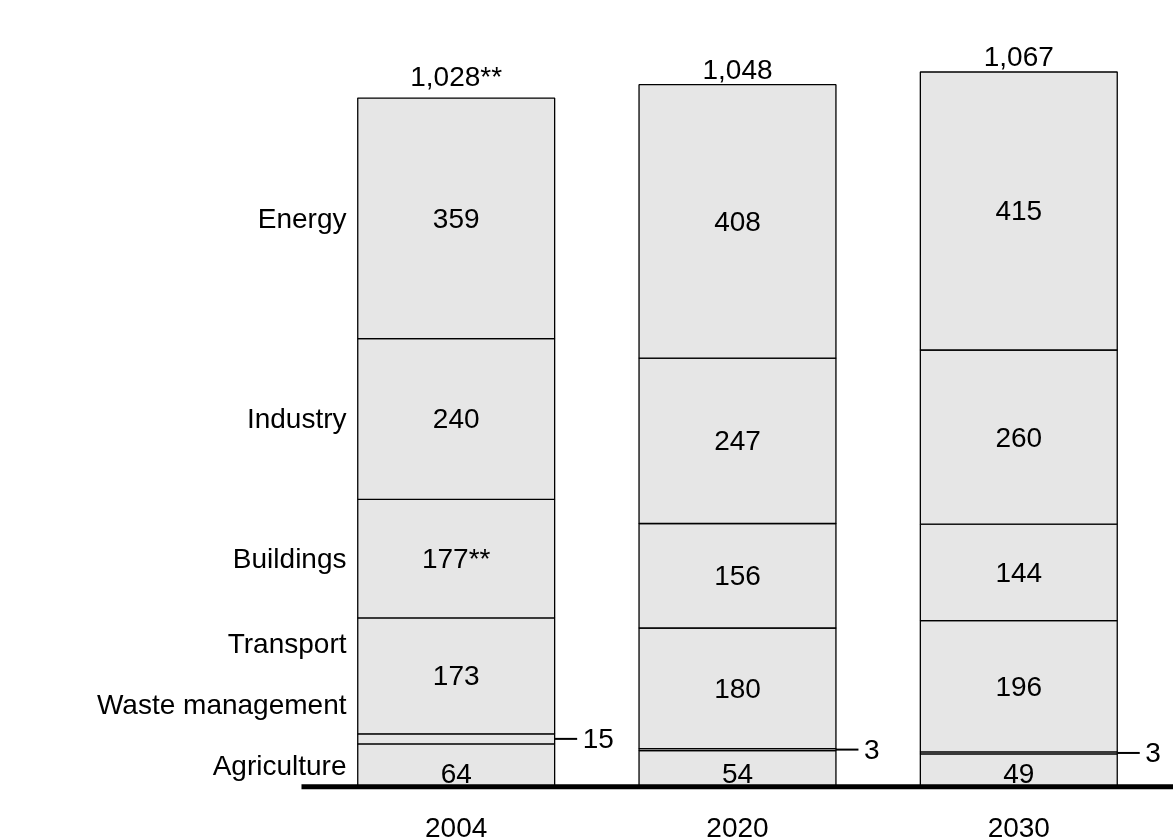 This screenshot has height=839, width=1173. What do you see at coordinates (456, 218) in the screenshot?
I see `data-label: 359` at bounding box center [456, 218].